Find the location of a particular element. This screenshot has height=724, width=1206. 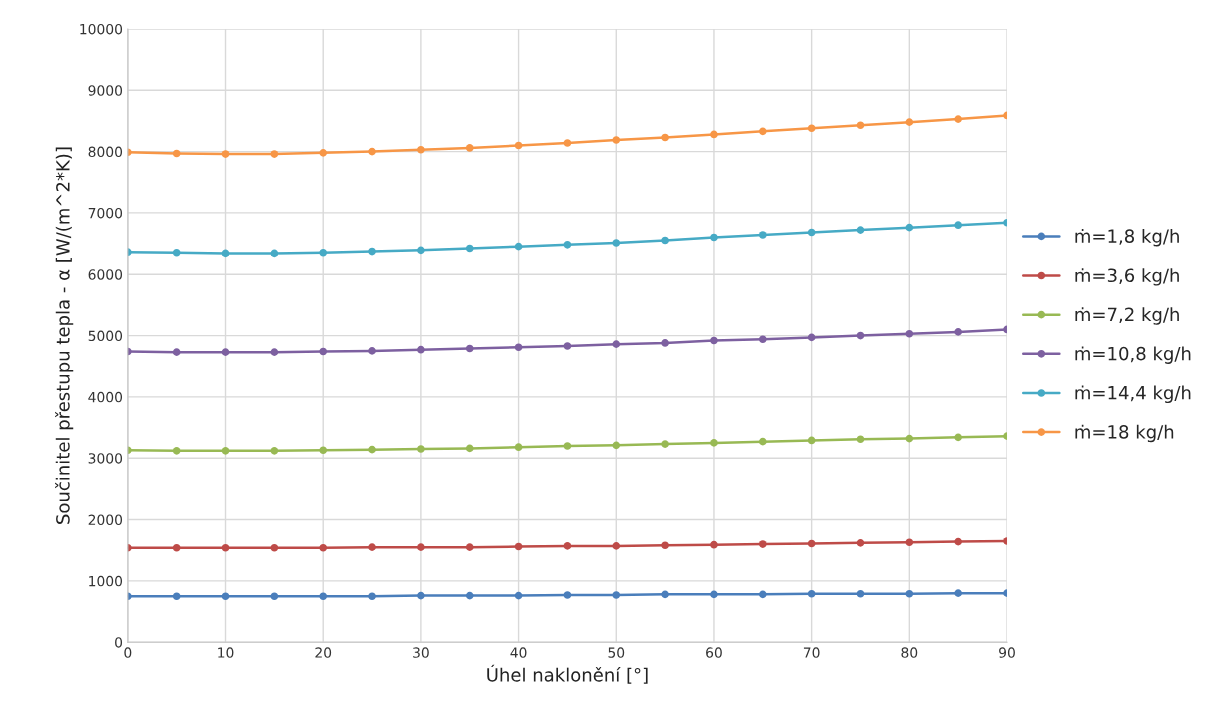

y-axis-title: Součinitel přestupu tepla - α [W/(m^2*K)] is located at coordinates (64, 335).